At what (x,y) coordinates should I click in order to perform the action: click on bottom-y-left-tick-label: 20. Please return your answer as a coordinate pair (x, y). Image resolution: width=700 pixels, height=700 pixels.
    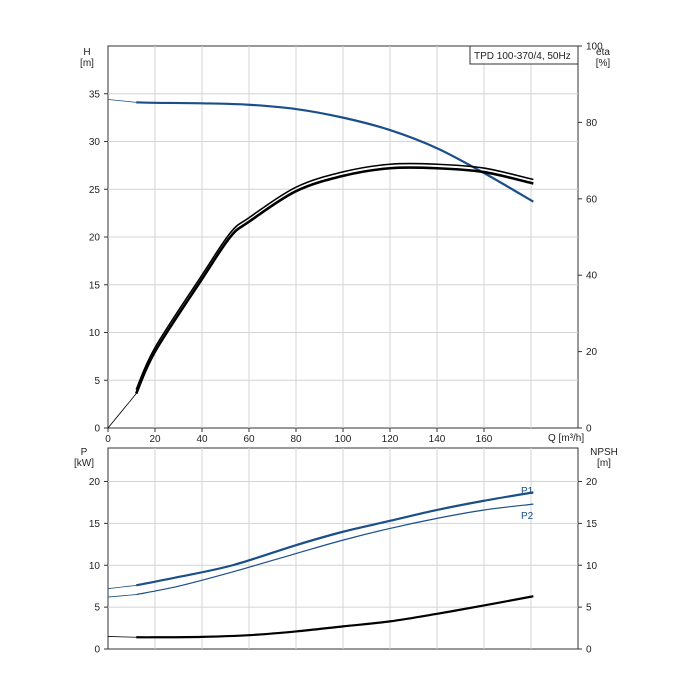
    Looking at the image, I should click on (95, 482).